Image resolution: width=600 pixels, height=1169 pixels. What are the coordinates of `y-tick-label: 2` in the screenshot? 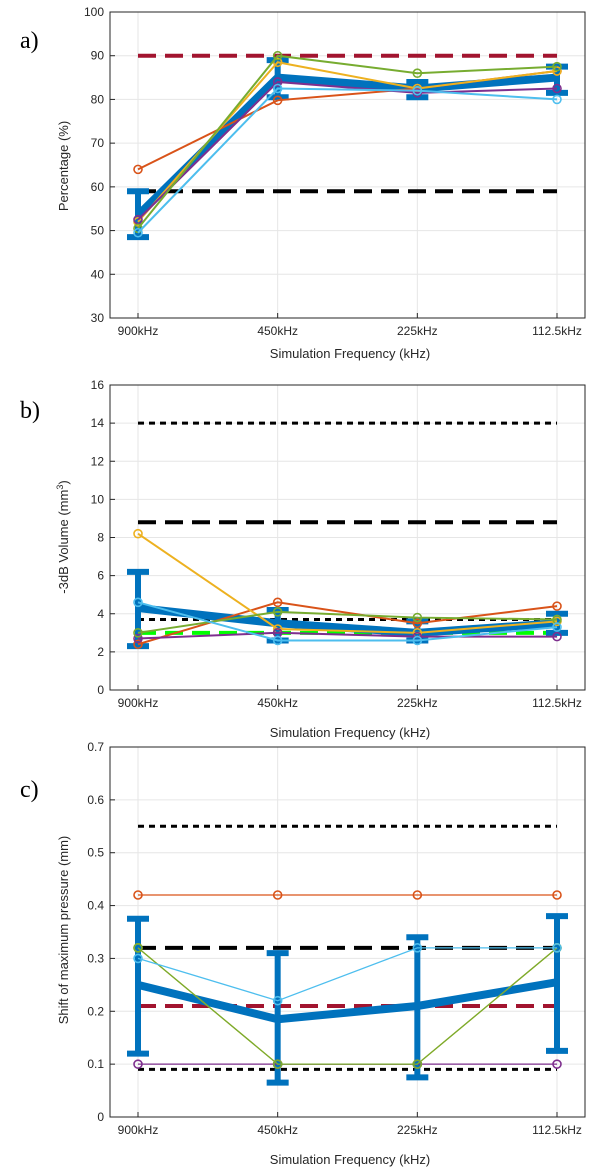 It's located at (100, 652).